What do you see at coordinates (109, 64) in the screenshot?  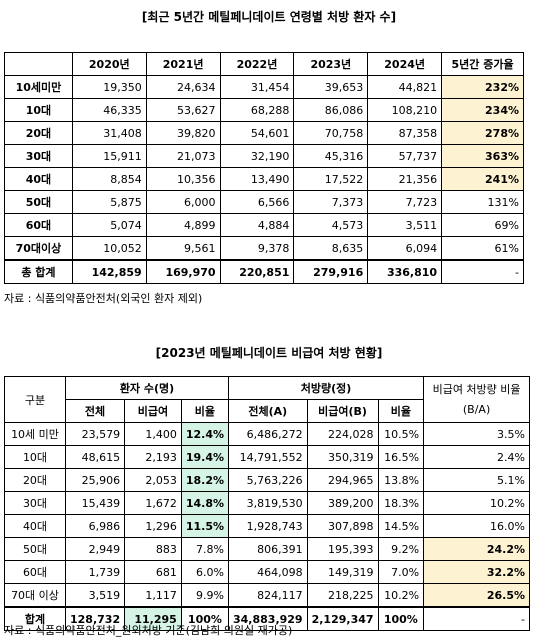 I see `column-header: 2020년` at bounding box center [109, 64].